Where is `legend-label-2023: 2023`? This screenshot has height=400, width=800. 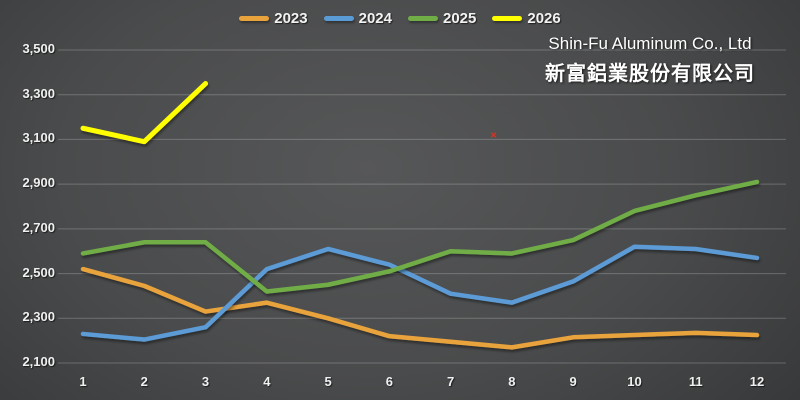
legend-label-2023: 2023 is located at coordinates (291, 18).